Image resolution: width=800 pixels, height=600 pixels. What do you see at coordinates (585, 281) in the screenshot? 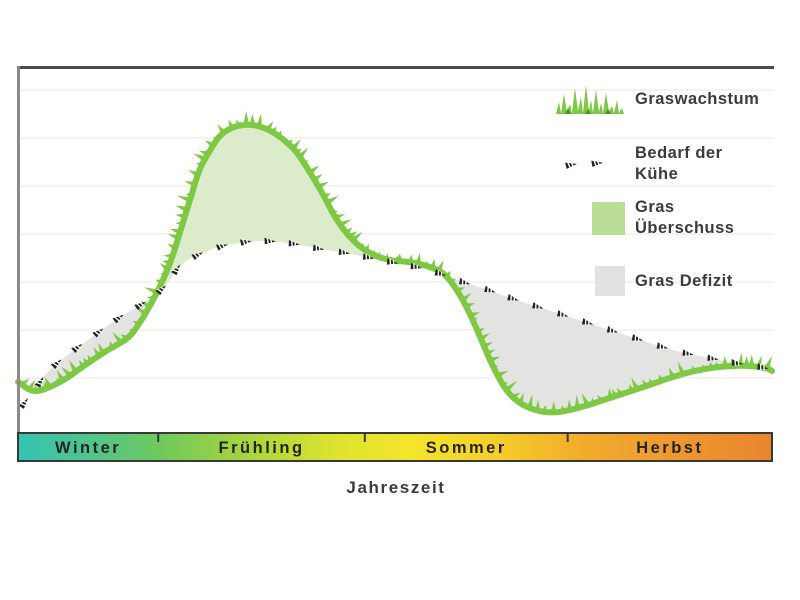
I see `deficit-swatch` at bounding box center [585, 281].